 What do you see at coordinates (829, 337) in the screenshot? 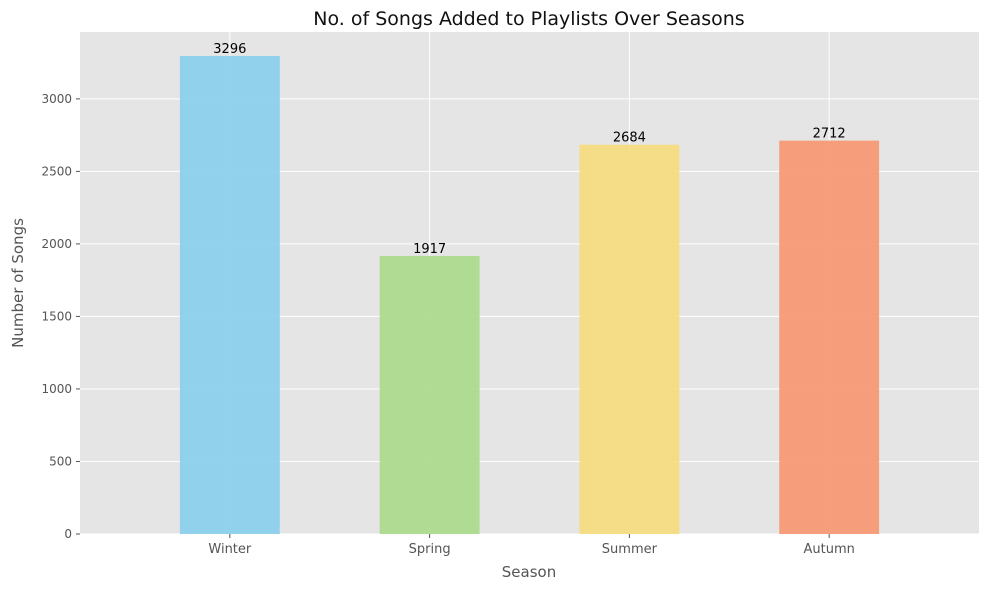
I see `bar-autumn` at bounding box center [829, 337].